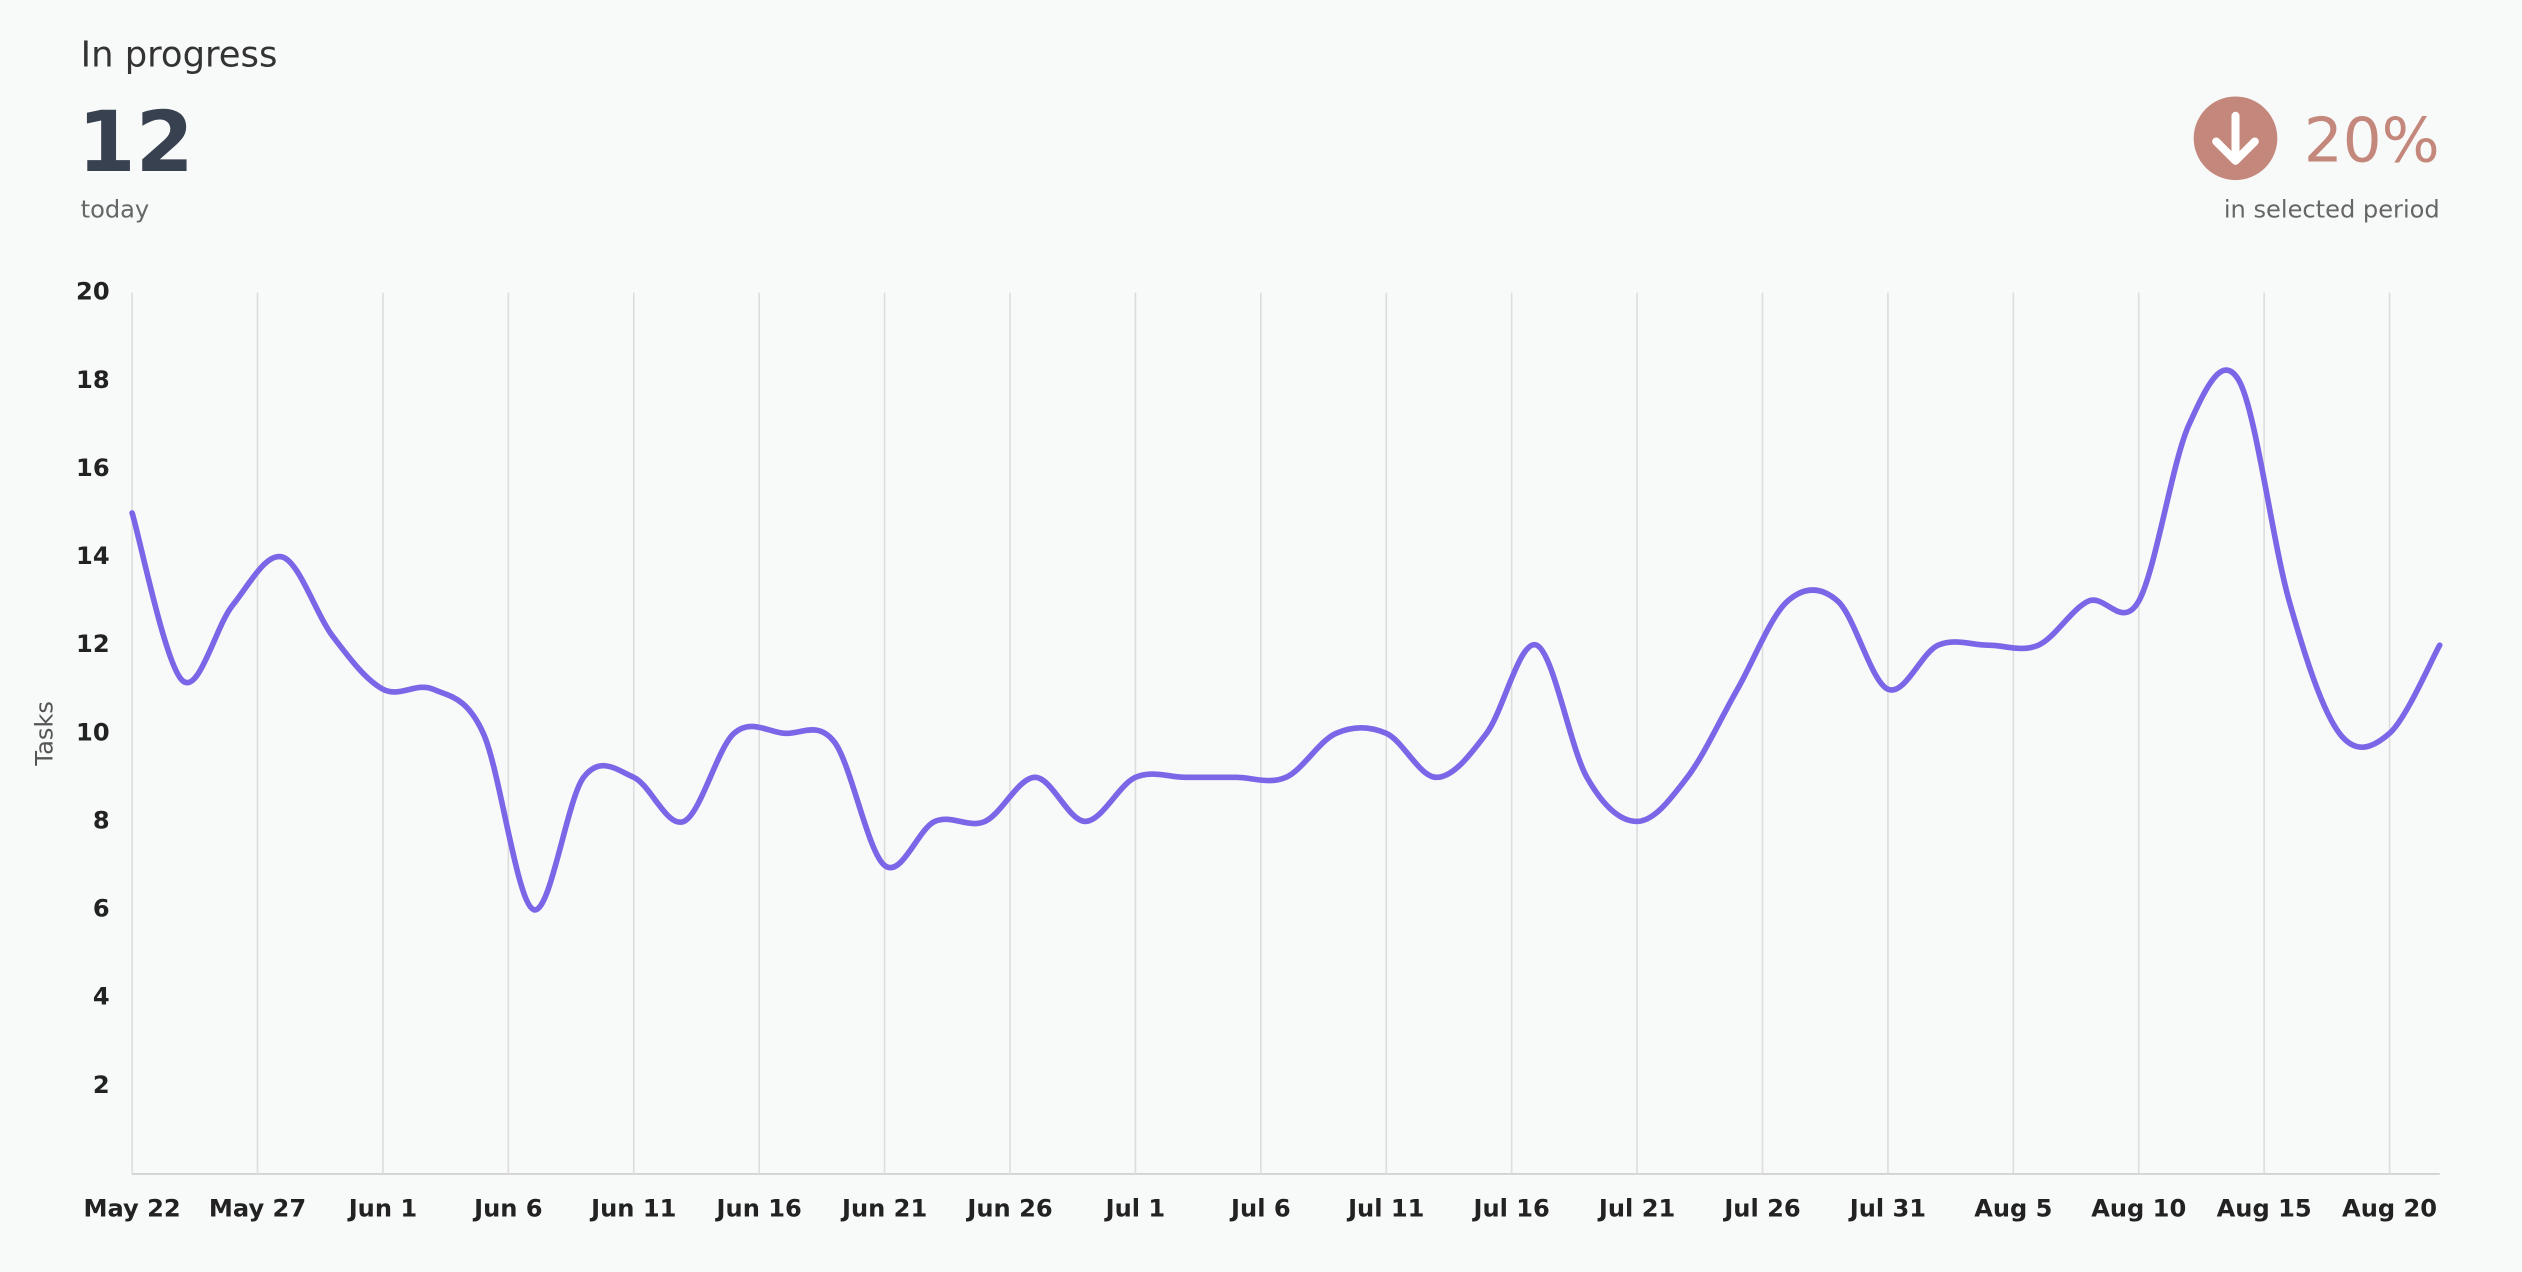 Image resolution: width=2522 pixels, height=1272 pixels. What do you see at coordinates (2332, 210) in the screenshot?
I see `change-caption: in selected period` at bounding box center [2332, 210].